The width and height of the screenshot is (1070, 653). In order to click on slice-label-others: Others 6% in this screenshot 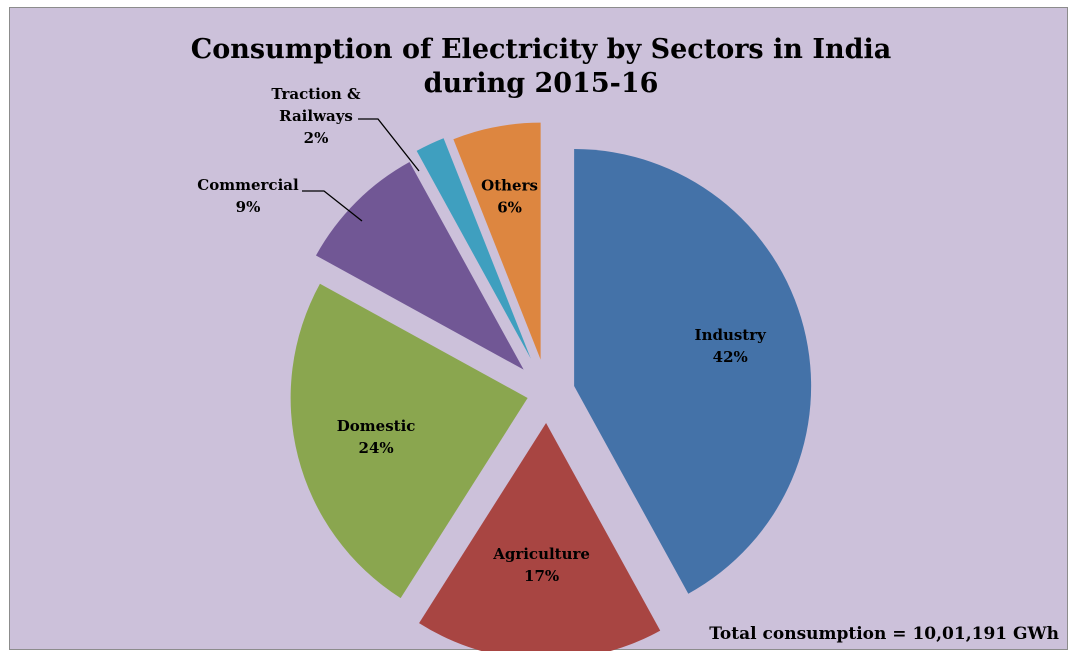, I will do `click(509, 197)`.